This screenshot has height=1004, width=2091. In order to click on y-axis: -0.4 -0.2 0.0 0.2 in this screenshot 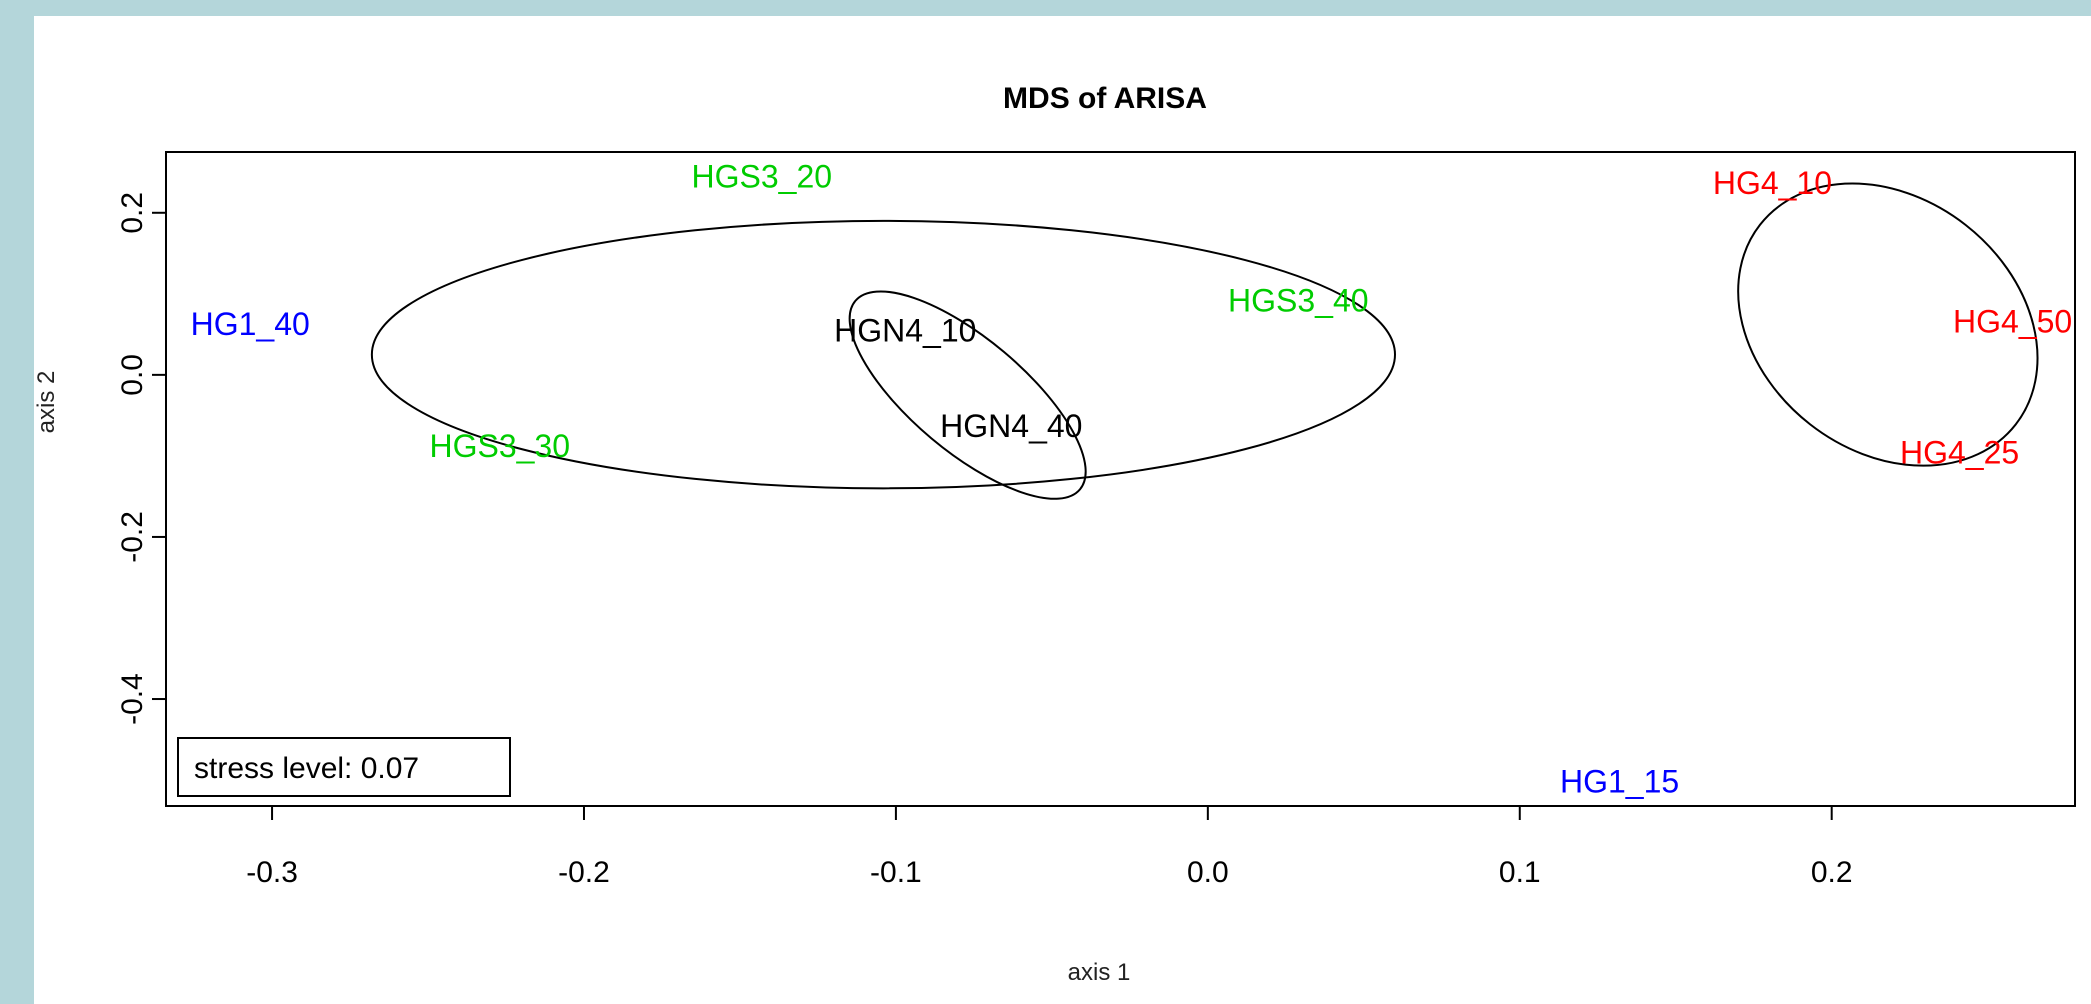, I will do `click(141, 458)`.